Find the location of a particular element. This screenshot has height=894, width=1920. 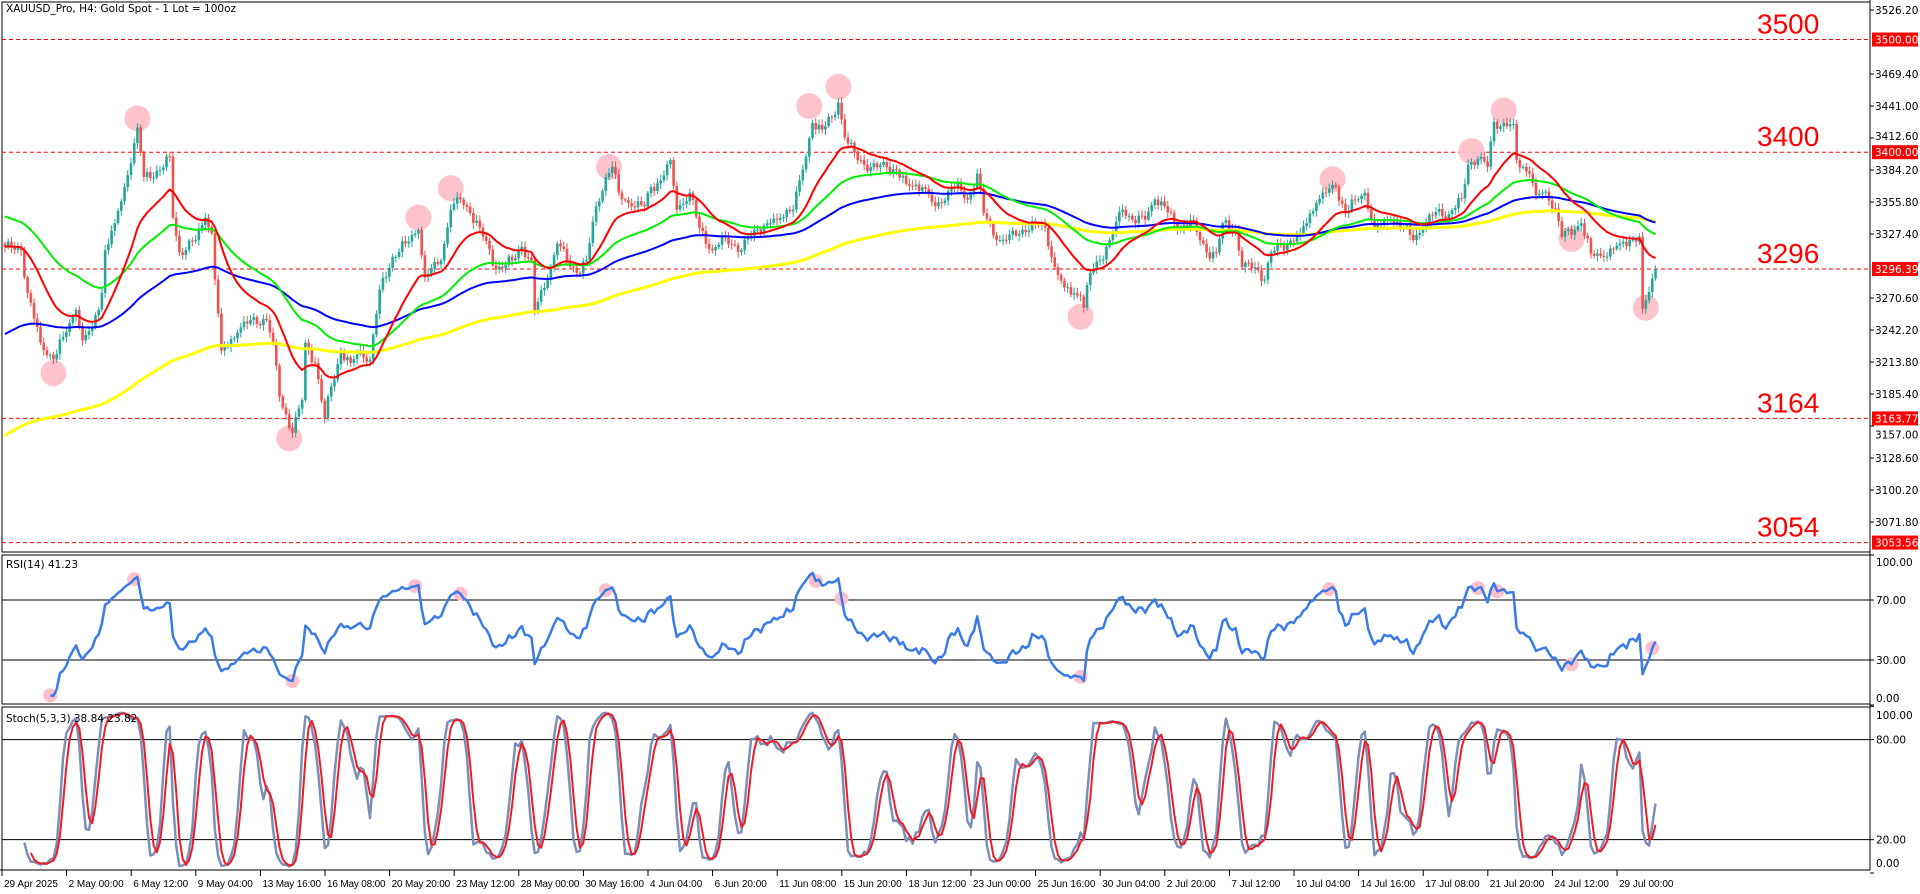

time-tick-label: 9 May 04:00 is located at coordinates (225, 884).